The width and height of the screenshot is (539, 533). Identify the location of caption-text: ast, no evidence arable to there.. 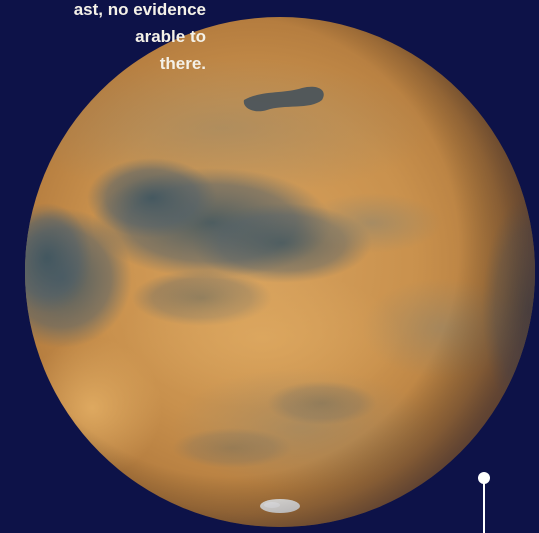
(106, 38).